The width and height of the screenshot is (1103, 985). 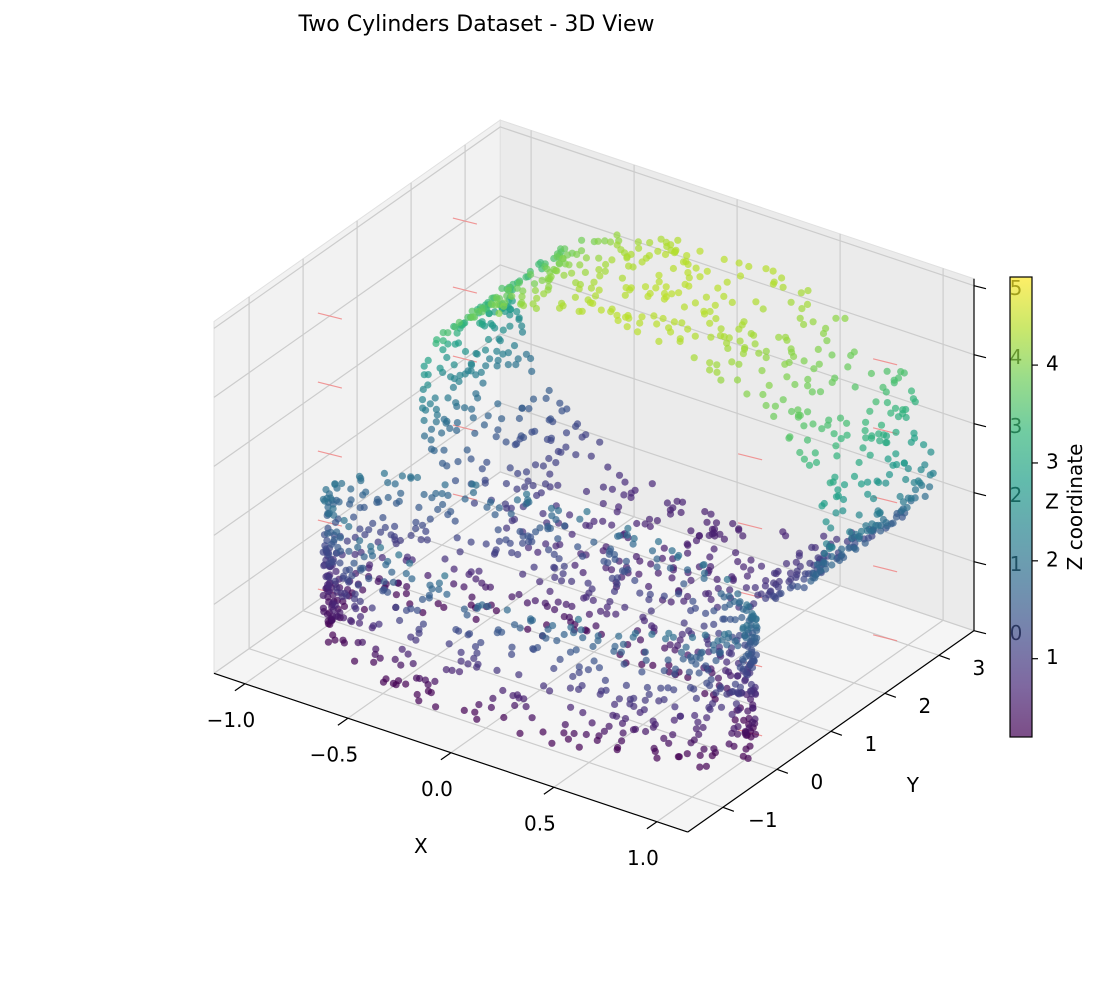 I want to click on colorbar, so click(x=1021, y=507).